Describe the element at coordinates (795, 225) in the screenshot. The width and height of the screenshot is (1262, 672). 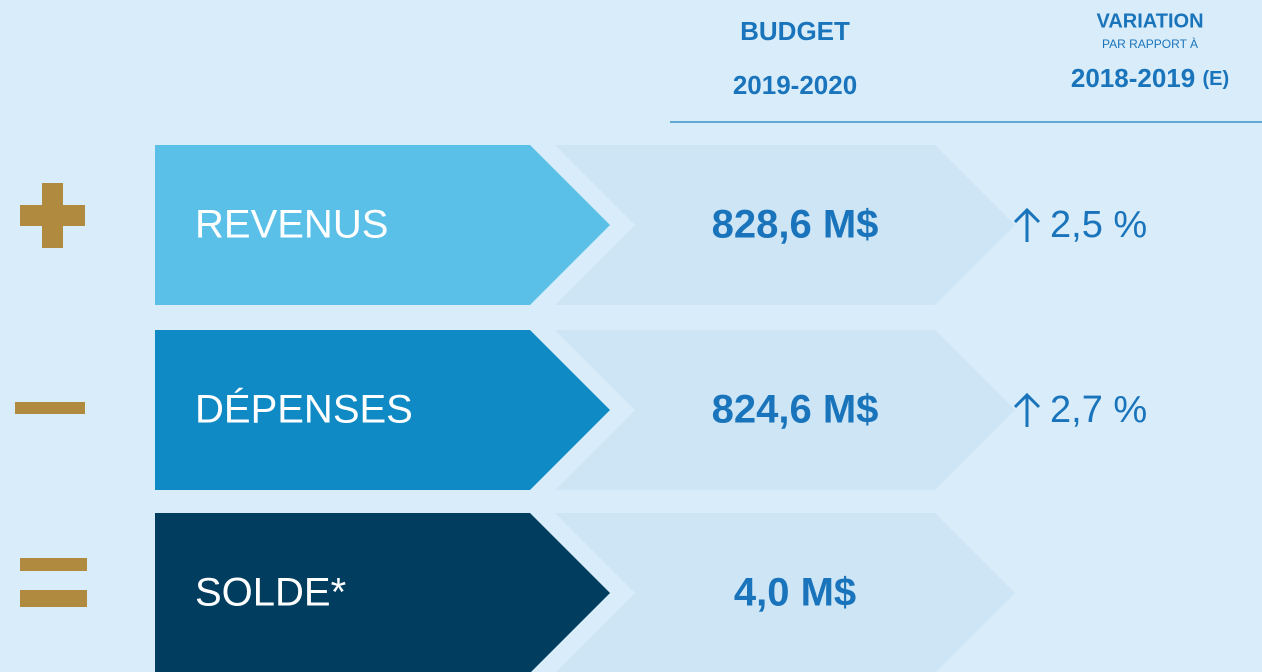
I see `budget-value: 828,6 M$` at that location.